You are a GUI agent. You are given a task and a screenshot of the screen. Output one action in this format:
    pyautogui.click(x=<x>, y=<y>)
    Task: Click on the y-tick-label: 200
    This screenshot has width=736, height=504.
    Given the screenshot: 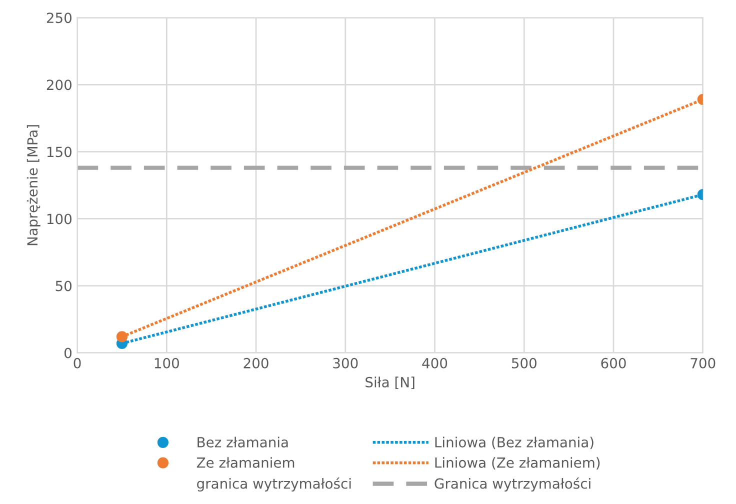 What is the action you would take?
    pyautogui.click(x=59, y=85)
    